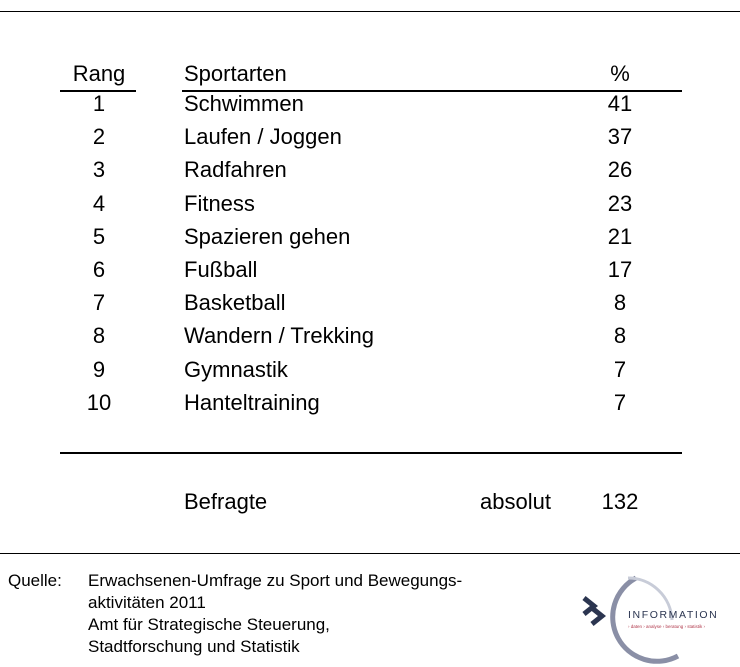 The image size is (740, 667). What do you see at coordinates (515, 501) in the screenshot?
I see `summary-kind: absolut` at bounding box center [515, 501].